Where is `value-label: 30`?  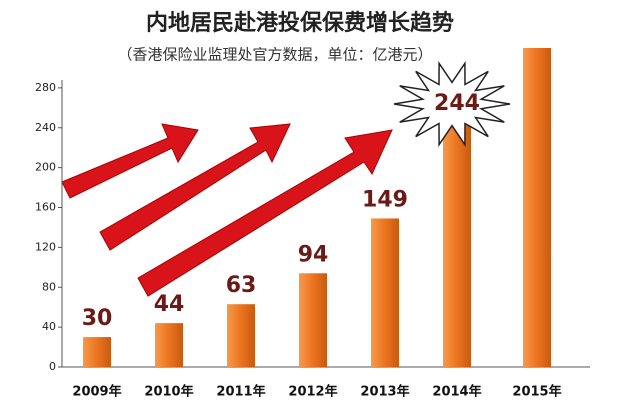
value-label: 30 is located at coordinates (97, 318).